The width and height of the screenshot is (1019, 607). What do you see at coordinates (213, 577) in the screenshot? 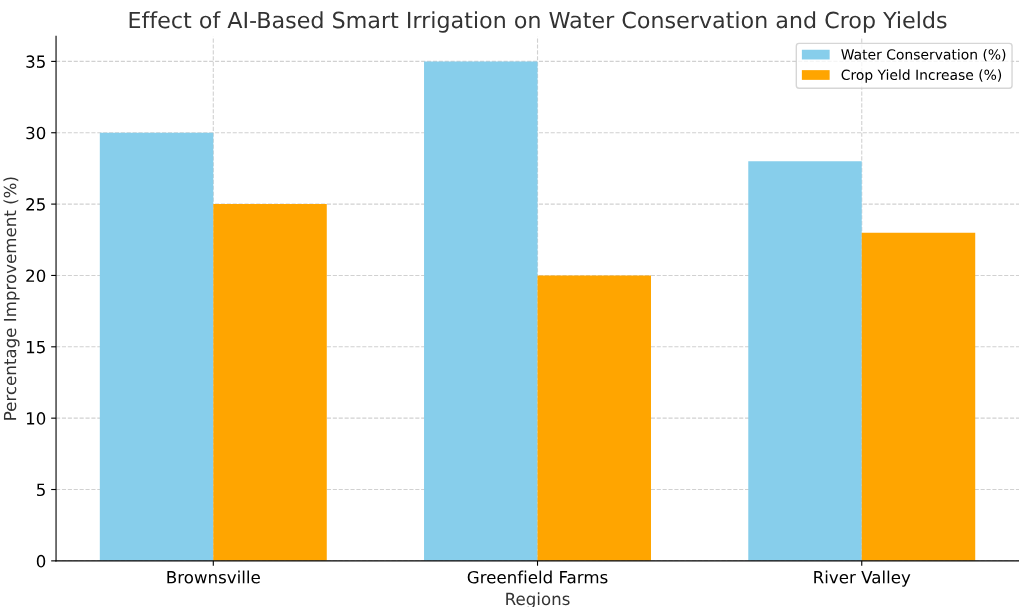
I see `x-tick-label: Brownsville` at bounding box center [213, 577].